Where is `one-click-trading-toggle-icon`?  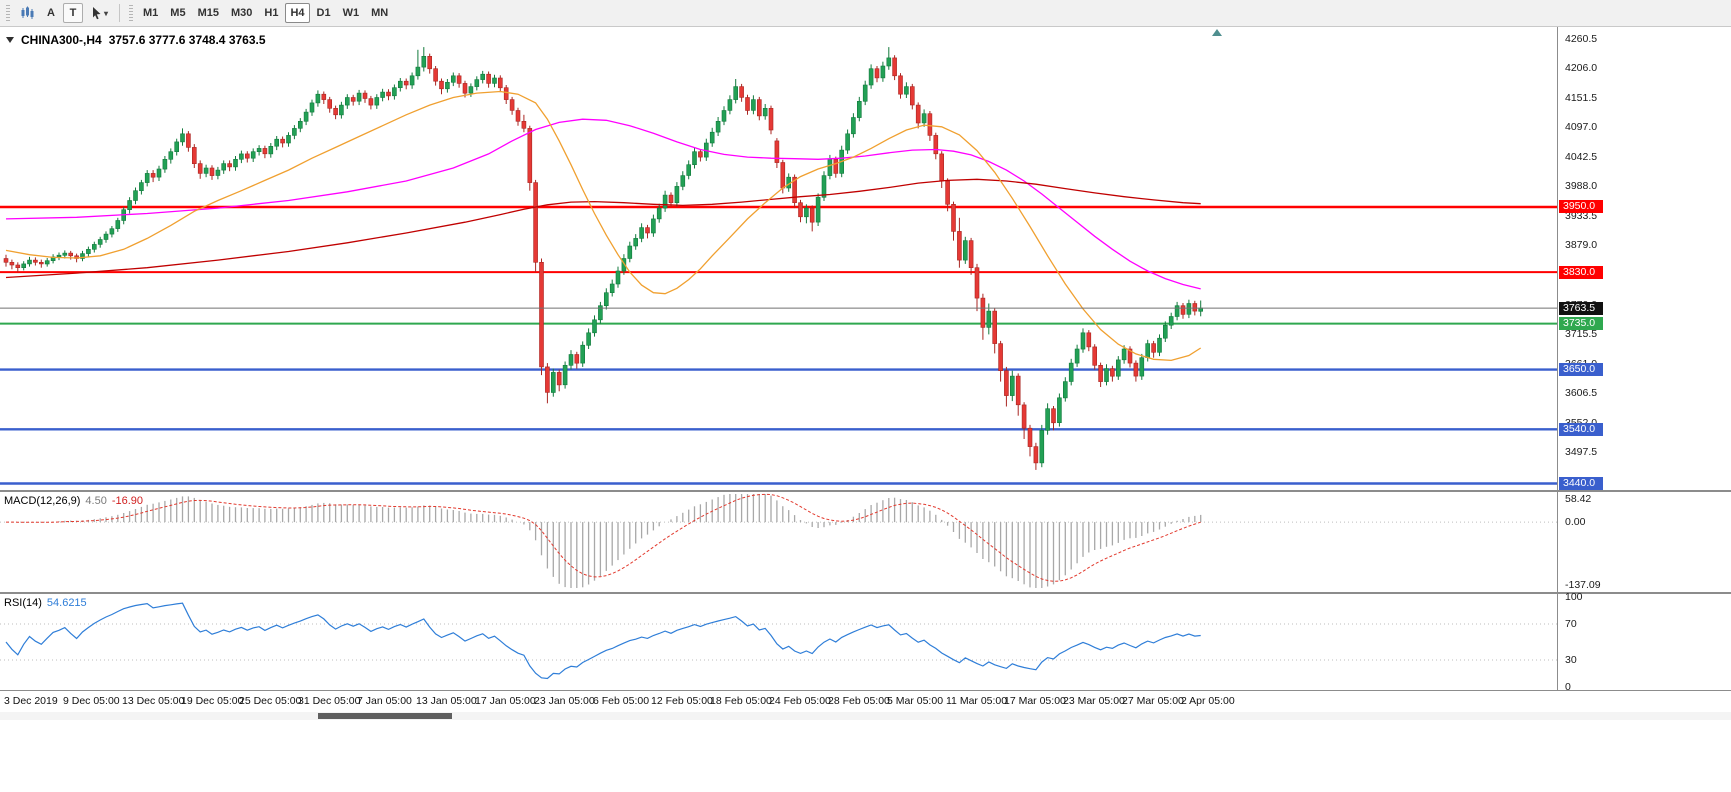
one-click-trading-toggle-icon is located at coordinates (10, 40).